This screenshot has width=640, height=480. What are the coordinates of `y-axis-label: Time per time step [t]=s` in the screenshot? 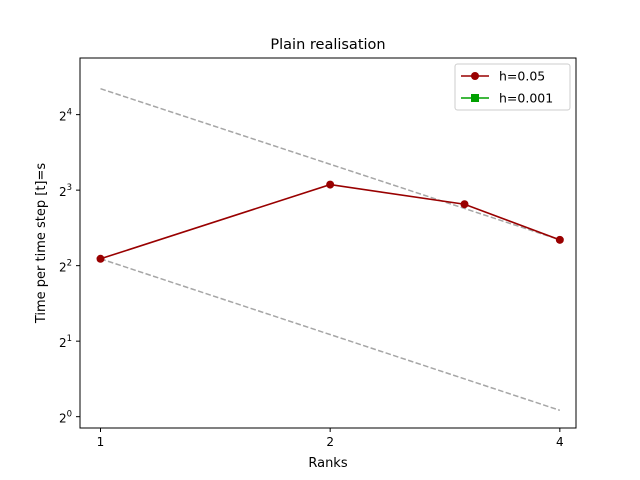 It's located at (41, 244).